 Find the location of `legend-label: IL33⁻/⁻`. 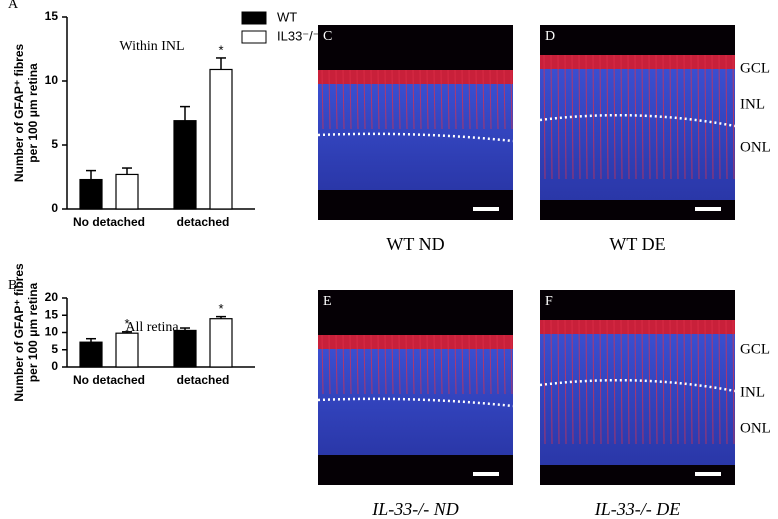

legend-label: IL33⁻/⁻ is located at coordinates (298, 35).